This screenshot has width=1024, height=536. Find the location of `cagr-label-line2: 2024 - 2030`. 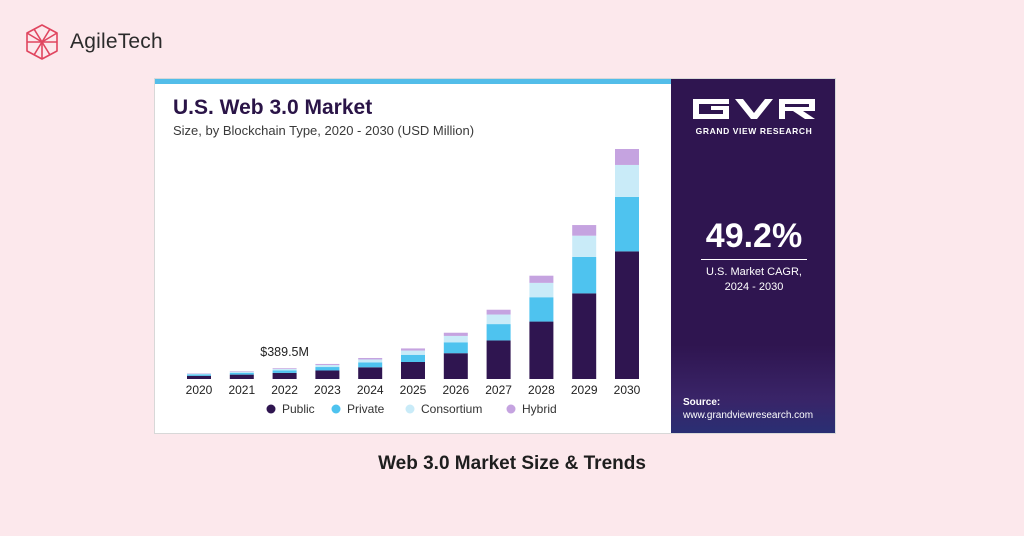

cagr-label-line2: 2024 - 2030 is located at coordinates (754, 287).